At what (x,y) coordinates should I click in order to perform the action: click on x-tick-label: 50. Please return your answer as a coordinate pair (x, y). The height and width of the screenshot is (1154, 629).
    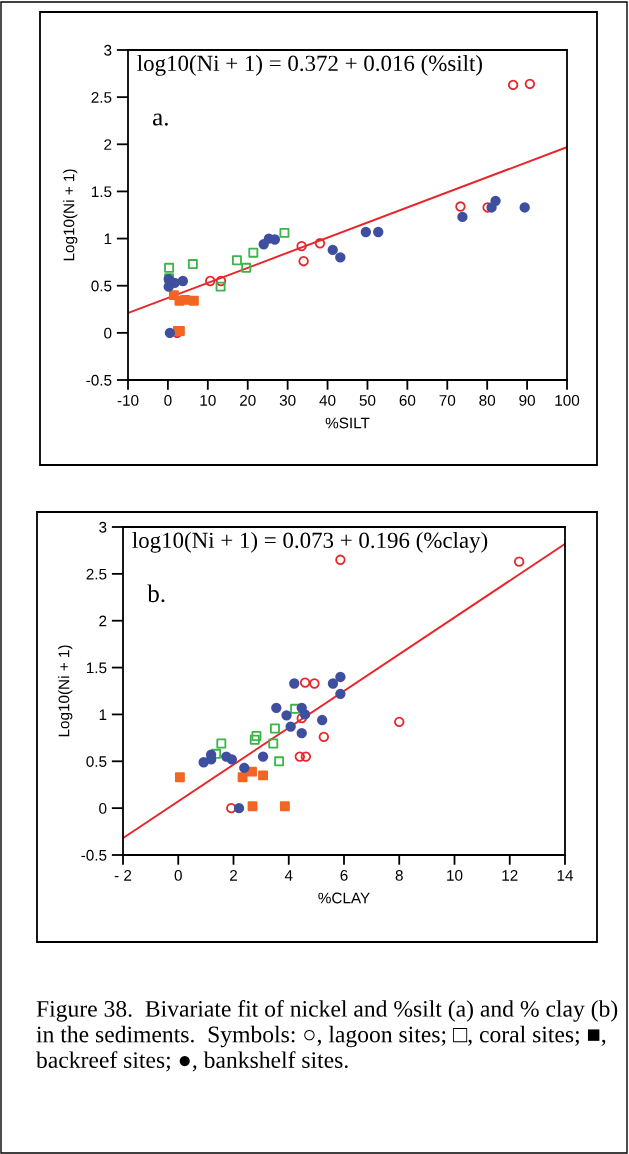
    Looking at the image, I should click on (367, 400).